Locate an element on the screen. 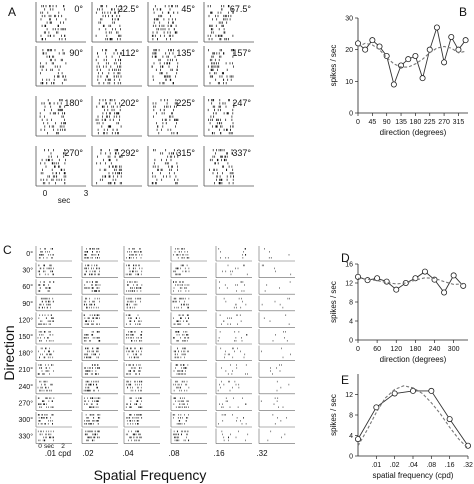  x-tick-label: 315 is located at coordinates (459, 122).